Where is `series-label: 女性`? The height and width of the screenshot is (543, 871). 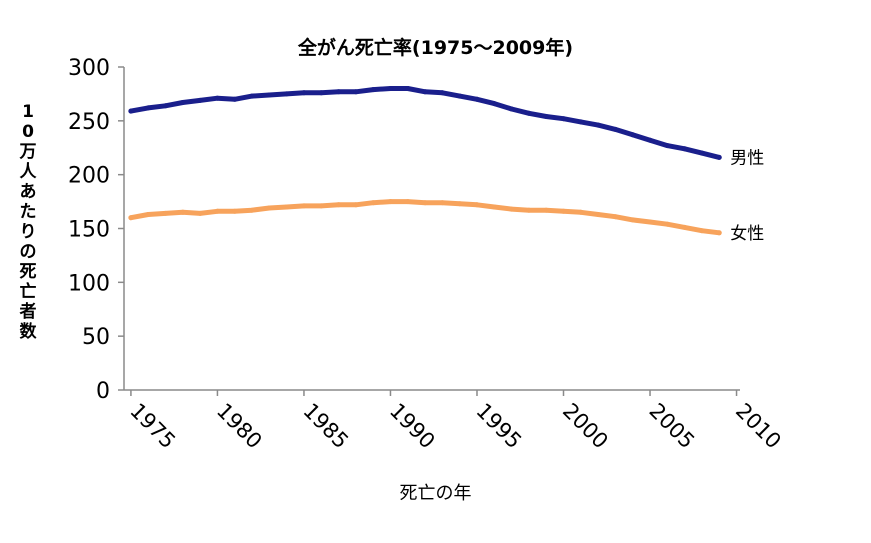 series-label: 女性 is located at coordinates (747, 234).